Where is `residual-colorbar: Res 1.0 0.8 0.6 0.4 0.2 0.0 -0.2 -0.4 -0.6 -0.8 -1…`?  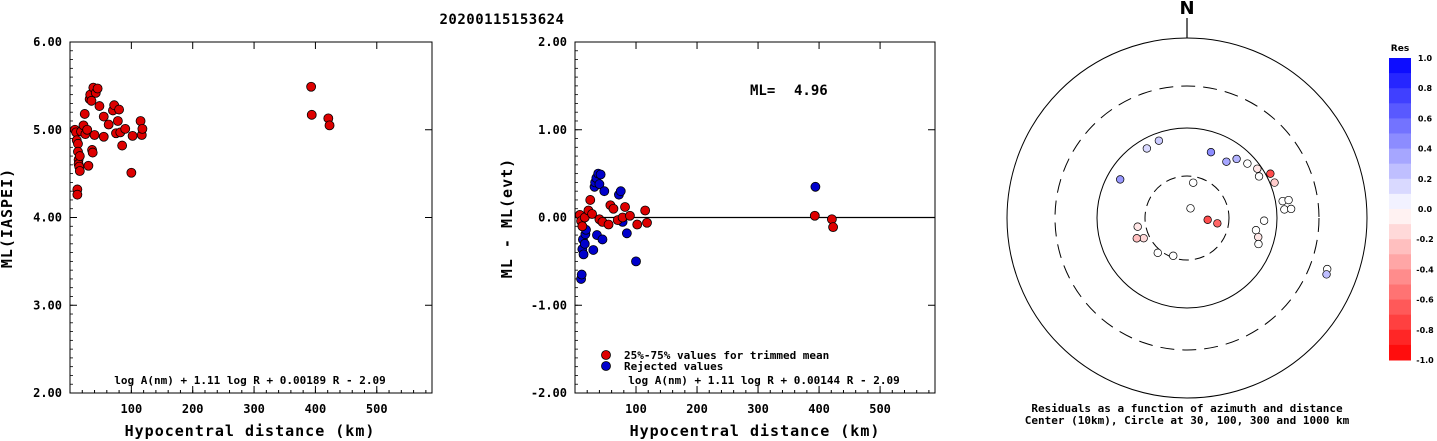
residual-colorbar: Res 1.0 0.8 0.6 0.4 0.2 0.0 -0.2 -0.4 -0.6 -0.8 -1… is located at coordinates (1411, 204).